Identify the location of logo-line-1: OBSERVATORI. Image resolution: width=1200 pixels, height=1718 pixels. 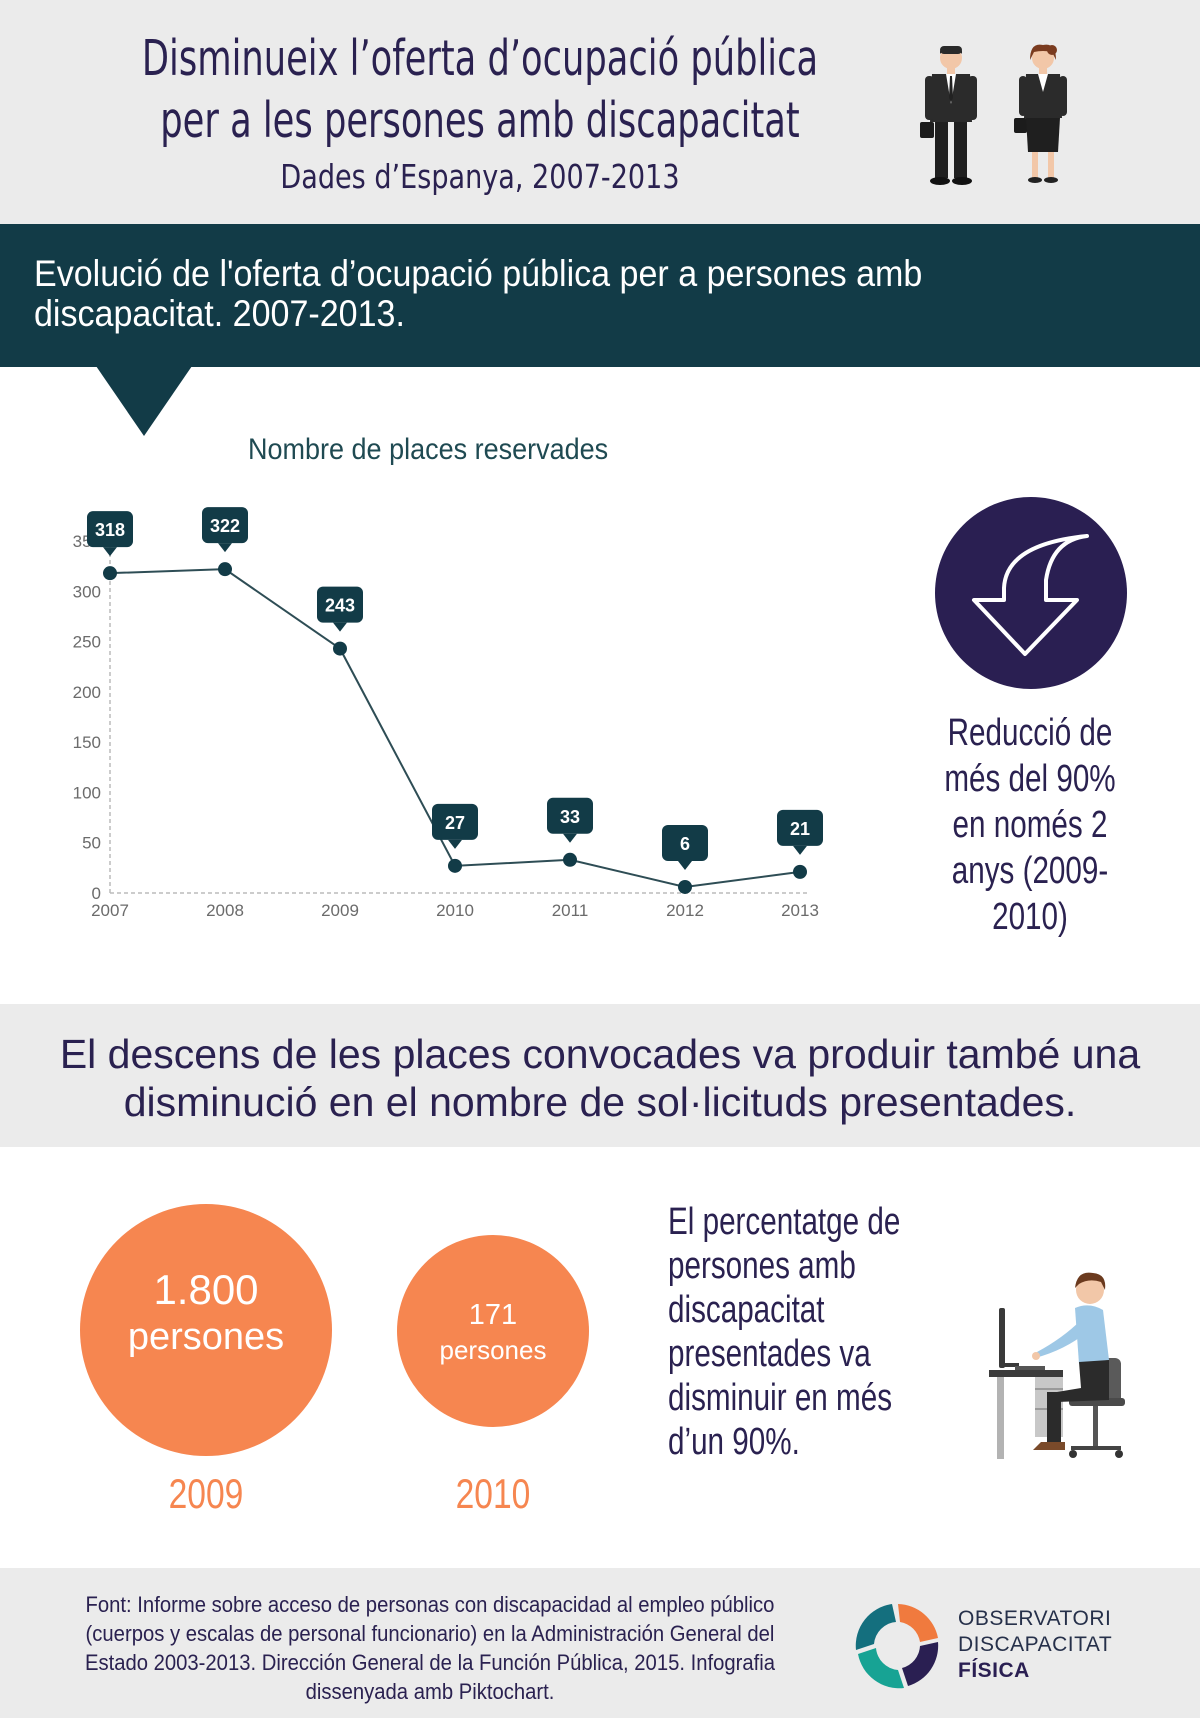
(1035, 1618).